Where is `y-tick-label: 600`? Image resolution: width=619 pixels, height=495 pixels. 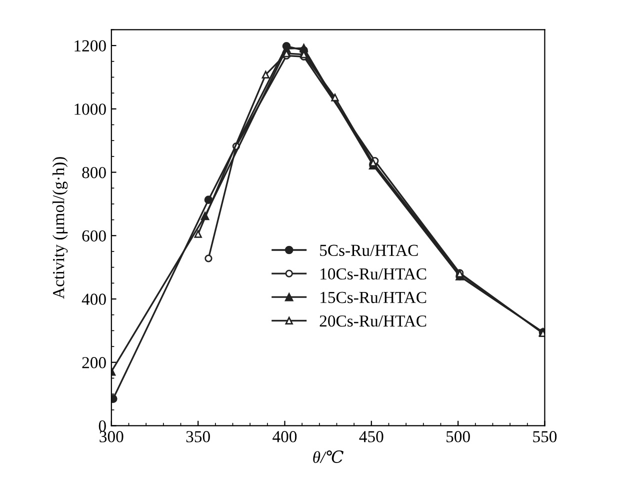
y-tick-label: 600 is located at coordinates (94, 236).